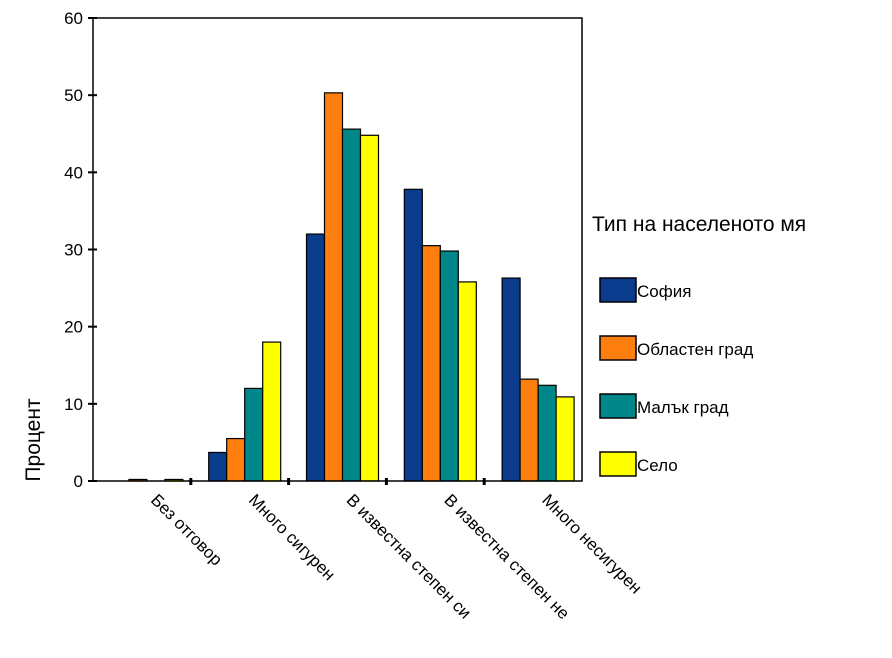 This screenshot has height=658, width=892. Describe the element at coordinates (591, 543) in the screenshot. I see `x-tick-label: Много несигурен` at that location.